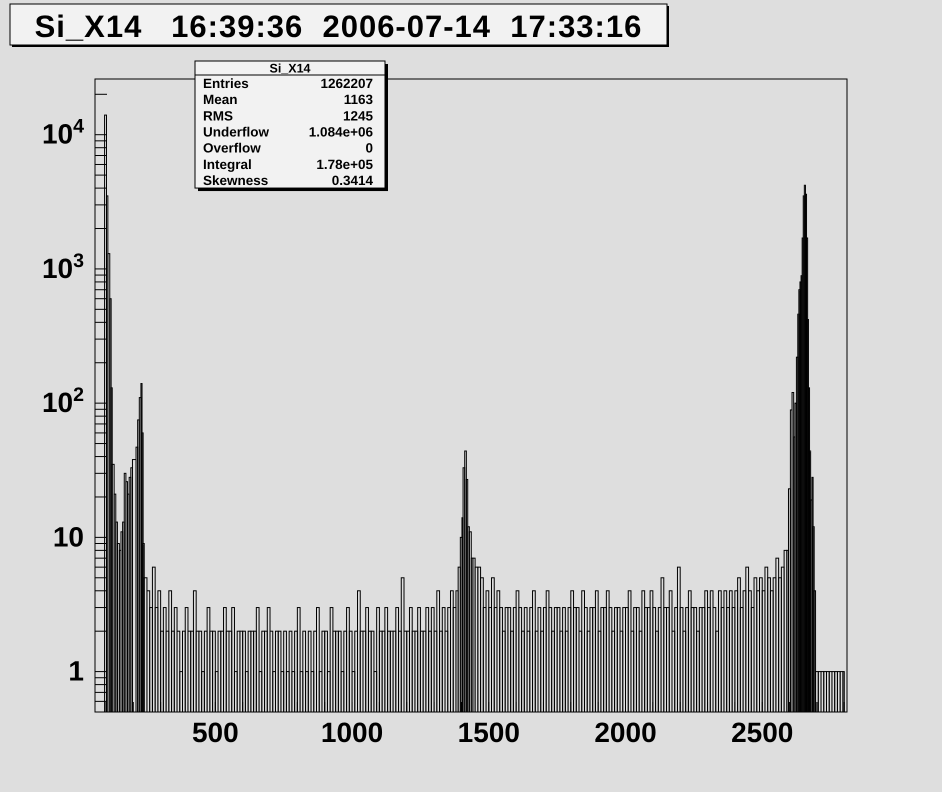 This screenshot has height=792, width=942. Describe the element at coordinates (288, 83) in the screenshot. I see `text: Entries 1262207` at that location.